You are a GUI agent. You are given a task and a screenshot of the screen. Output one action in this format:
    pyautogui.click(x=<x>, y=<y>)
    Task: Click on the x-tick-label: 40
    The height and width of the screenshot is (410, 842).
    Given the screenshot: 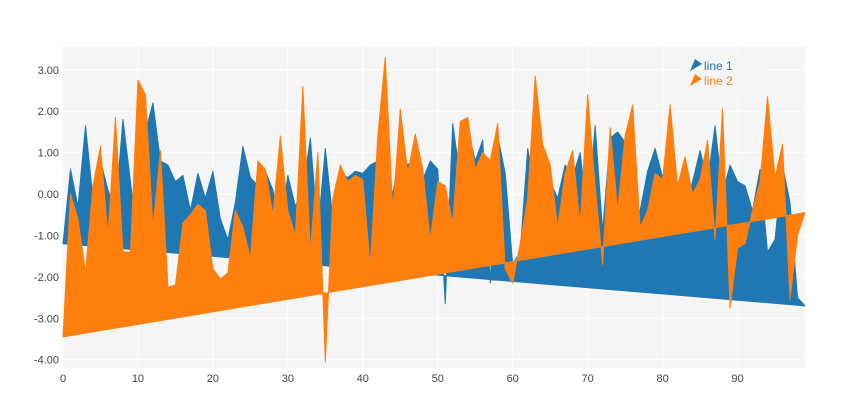 What is the action you would take?
    pyautogui.click(x=363, y=379)
    